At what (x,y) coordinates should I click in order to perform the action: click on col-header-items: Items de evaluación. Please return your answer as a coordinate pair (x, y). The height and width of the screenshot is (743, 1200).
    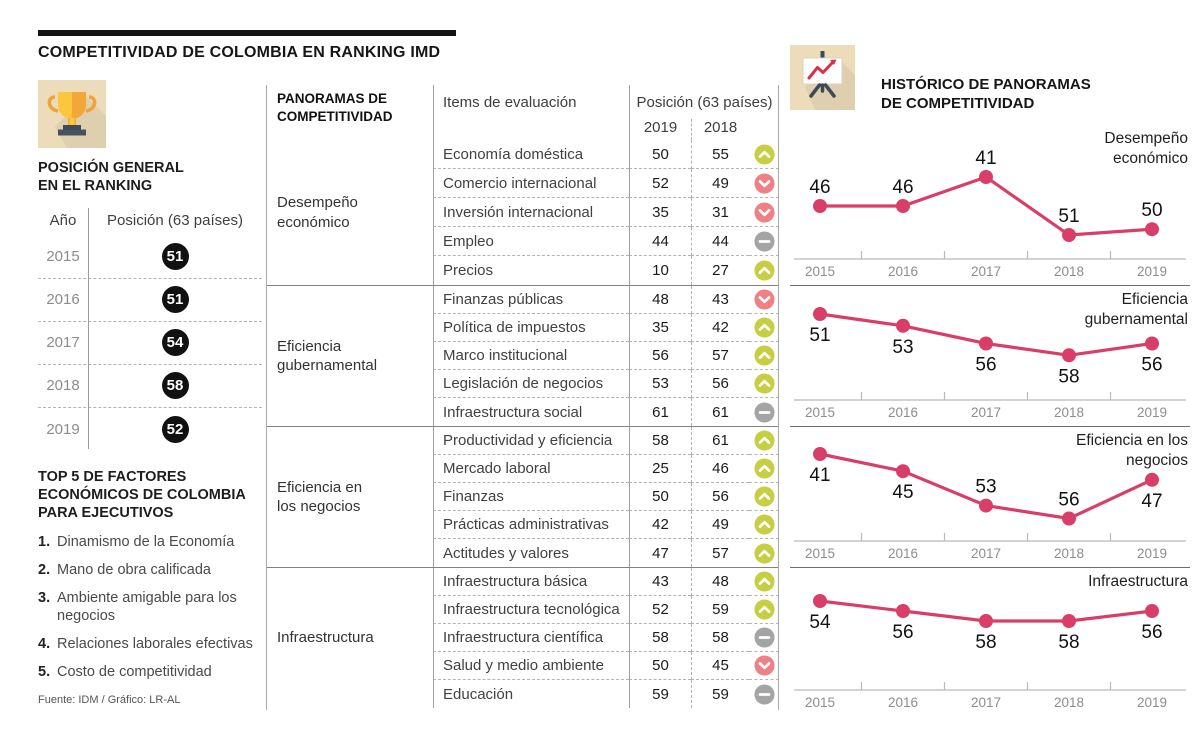
    Looking at the image, I should click on (531, 112).